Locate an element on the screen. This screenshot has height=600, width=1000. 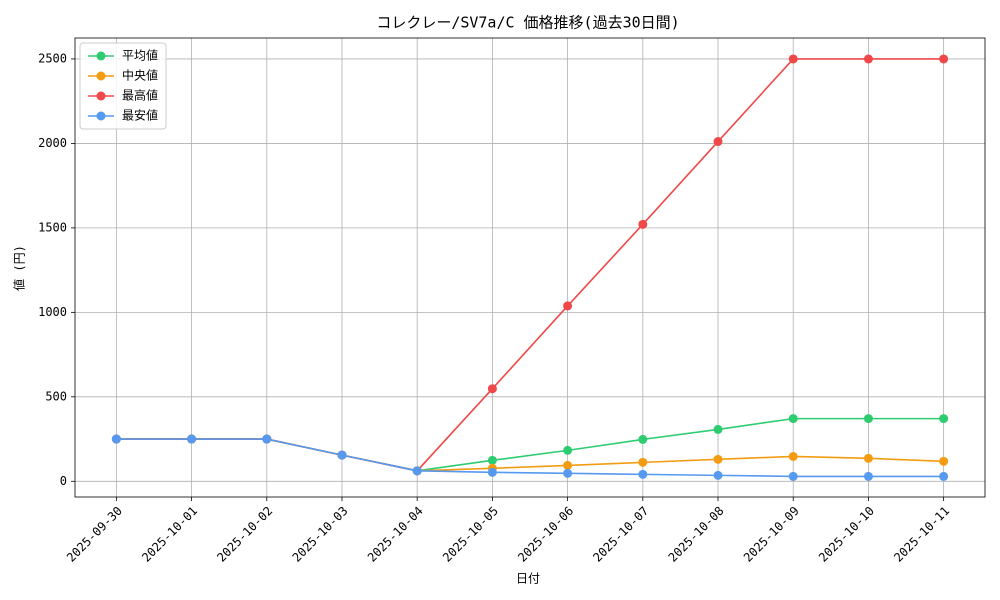
y-tick-label: 1500 is located at coordinates (52, 227).